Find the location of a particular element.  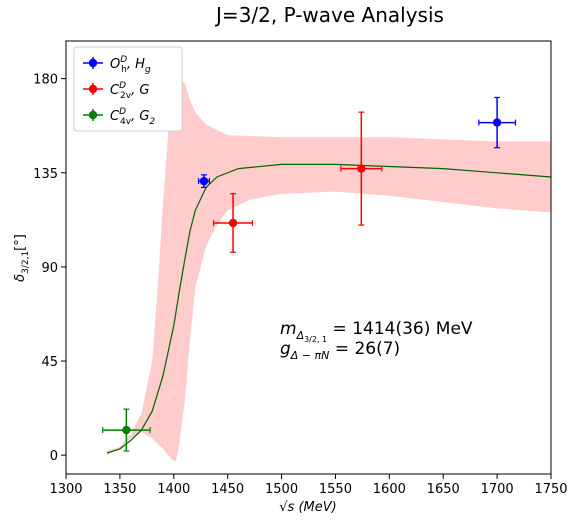

y-axis-ticks: 0 45 90 135 180 is located at coordinates (49, 268).